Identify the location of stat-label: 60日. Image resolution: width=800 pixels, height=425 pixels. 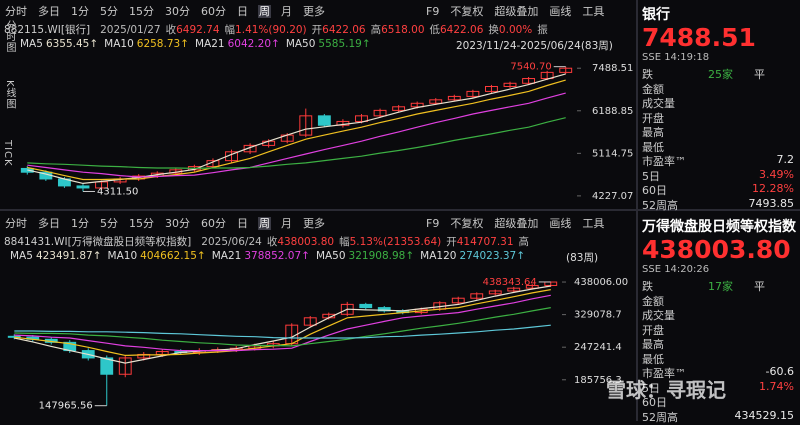
(654, 190).